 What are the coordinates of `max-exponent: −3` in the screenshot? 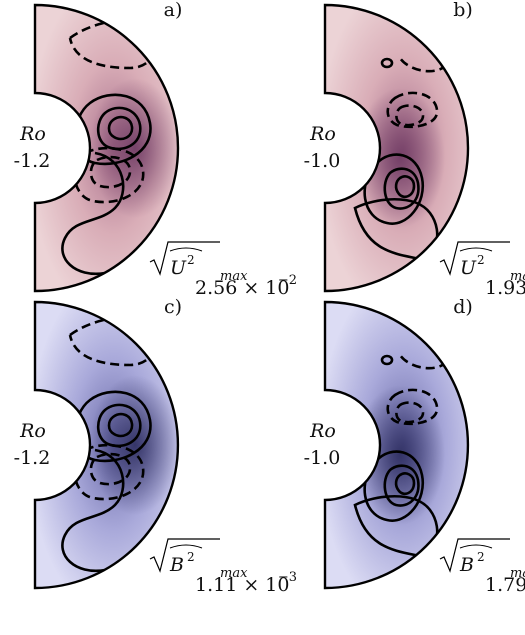 It's located at (287, 577).